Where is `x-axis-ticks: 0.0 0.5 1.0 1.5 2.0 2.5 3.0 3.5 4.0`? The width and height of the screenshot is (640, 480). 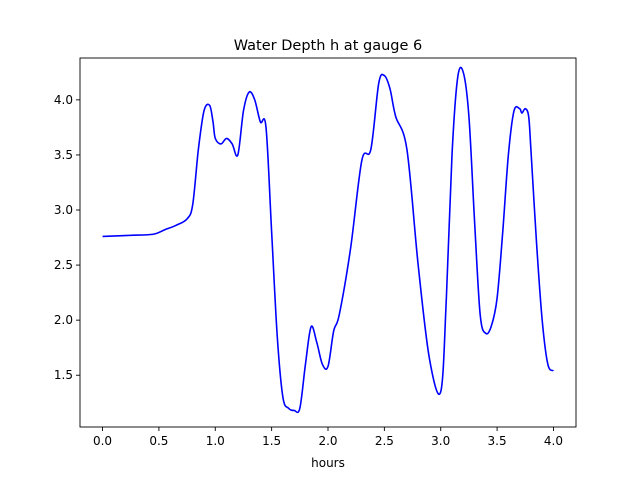
x-axis-ticks: 0.0 0.5 1.0 1.5 2.0 2.5 3.0 3.5 4.0 is located at coordinates (328, 437).